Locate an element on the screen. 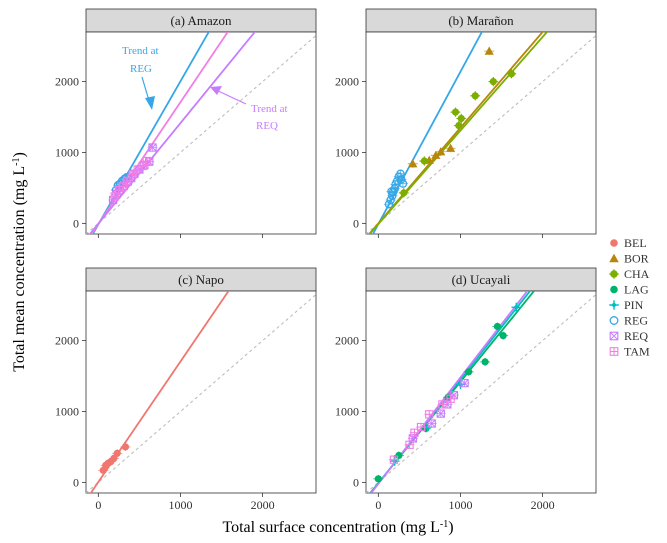 Image resolution: width=667 pixels, height=543 pixels. legend-item-lag: LAG is located at coordinates (629, 290).